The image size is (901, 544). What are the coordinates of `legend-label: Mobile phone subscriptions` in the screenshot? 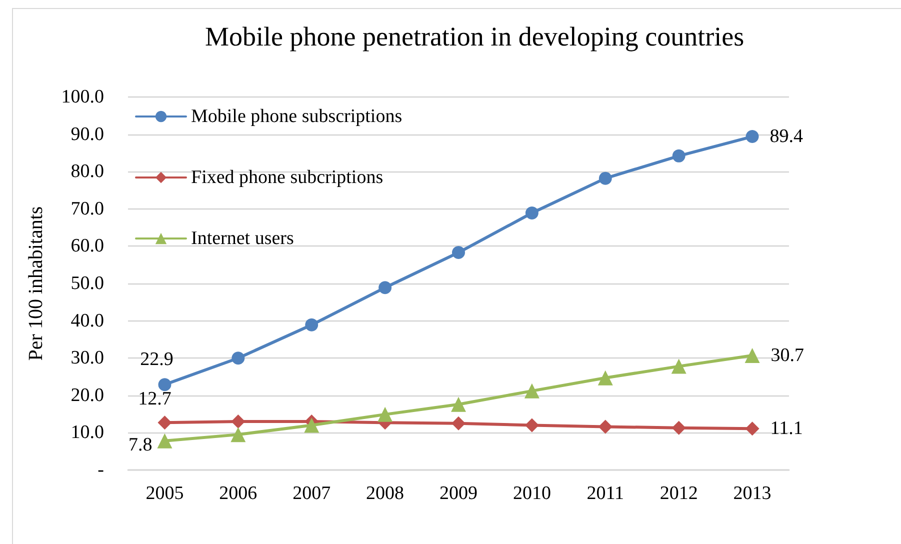 It's located at (296, 116).